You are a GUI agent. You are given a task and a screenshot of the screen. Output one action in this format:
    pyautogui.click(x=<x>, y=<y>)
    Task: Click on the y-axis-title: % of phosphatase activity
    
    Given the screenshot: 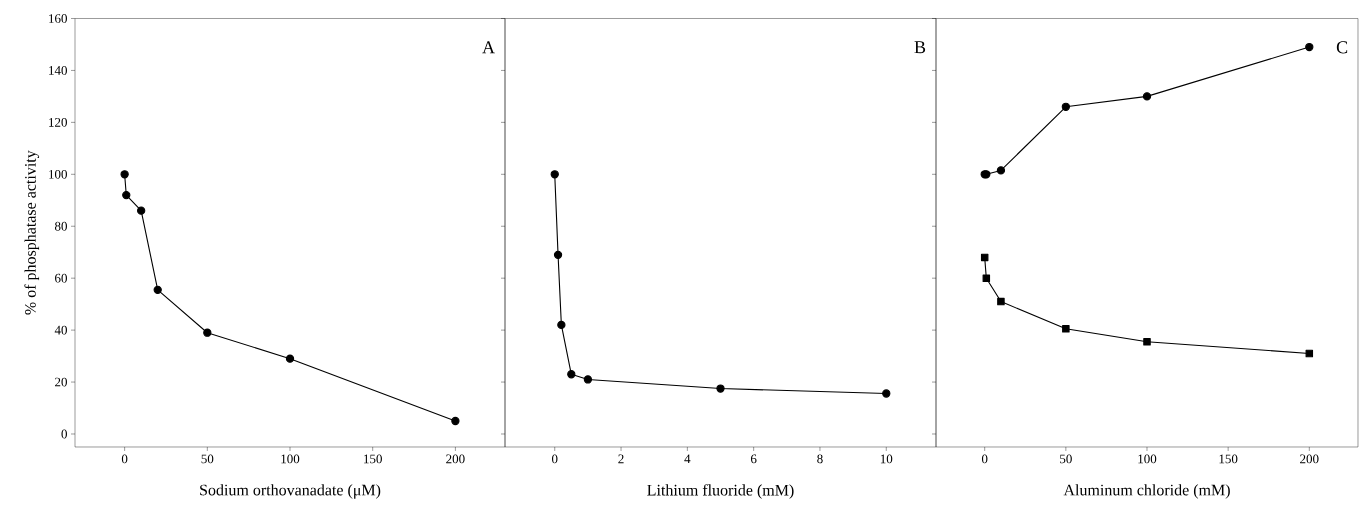 What is the action you would take?
    pyautogui.click(x=32, y=232)
    